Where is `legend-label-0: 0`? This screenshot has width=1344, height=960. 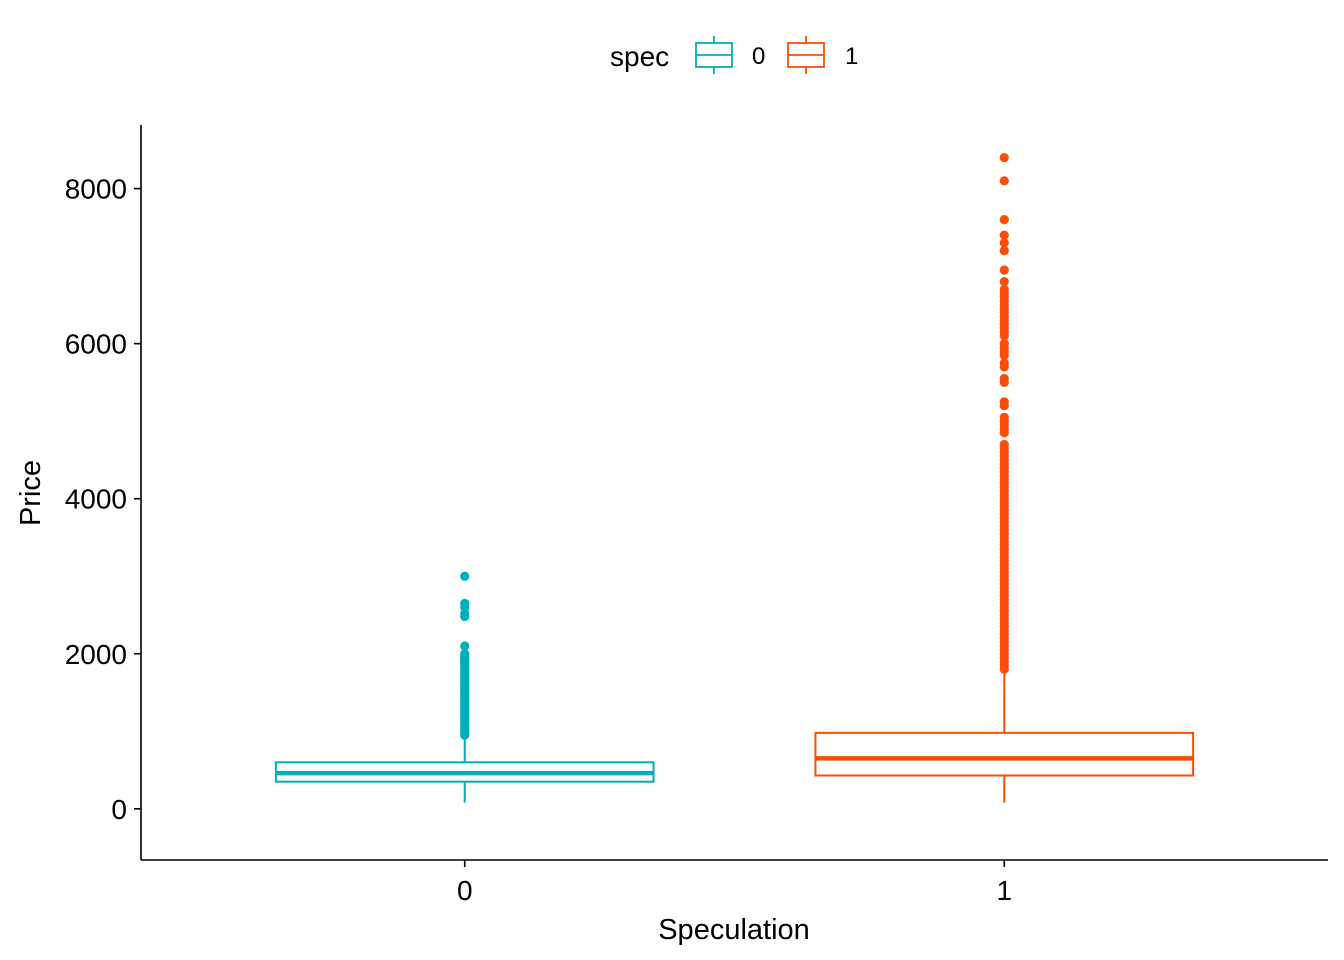 legend-label-0: 0 is located at coordinates (758, 56).